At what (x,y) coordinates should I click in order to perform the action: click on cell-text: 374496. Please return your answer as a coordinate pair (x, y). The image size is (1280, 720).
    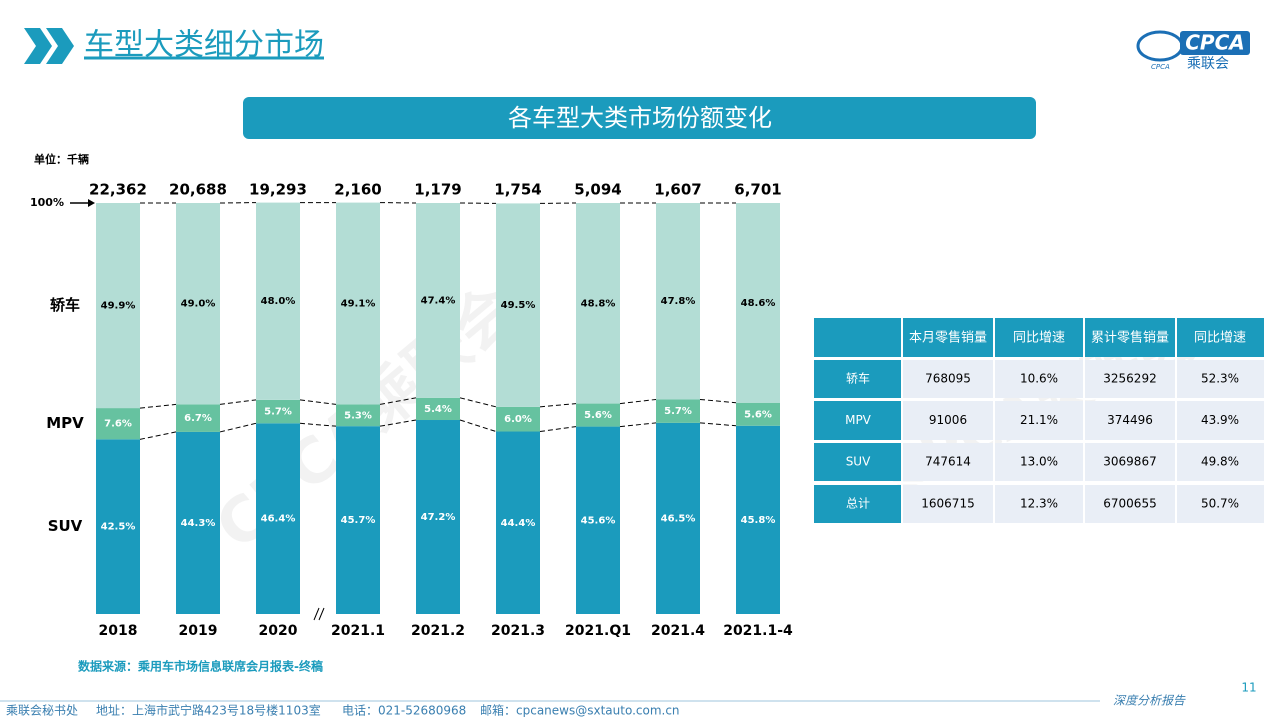
    Looking at the image, I should click on (1130, 420).